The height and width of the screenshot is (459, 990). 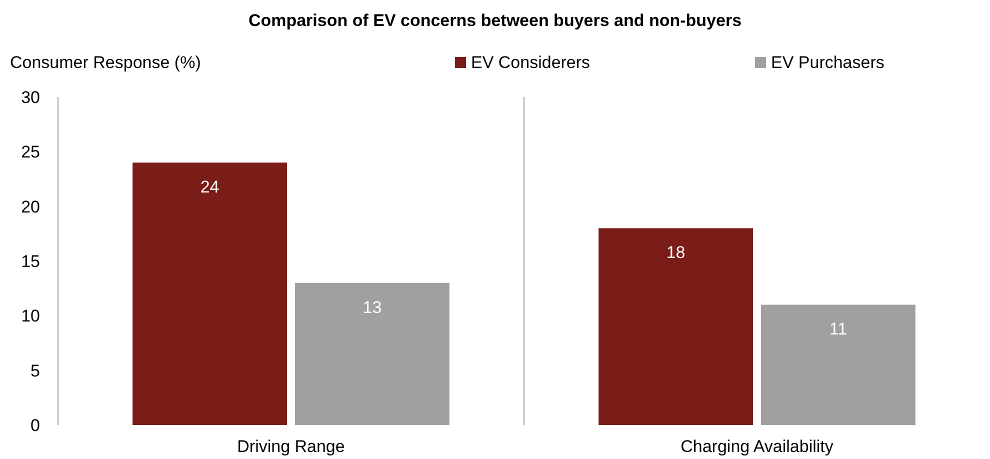 What do you see at coordinates (30, 97) in the screenshot?
I see `y-tick-label: 30` at bounding box center [30, 97].